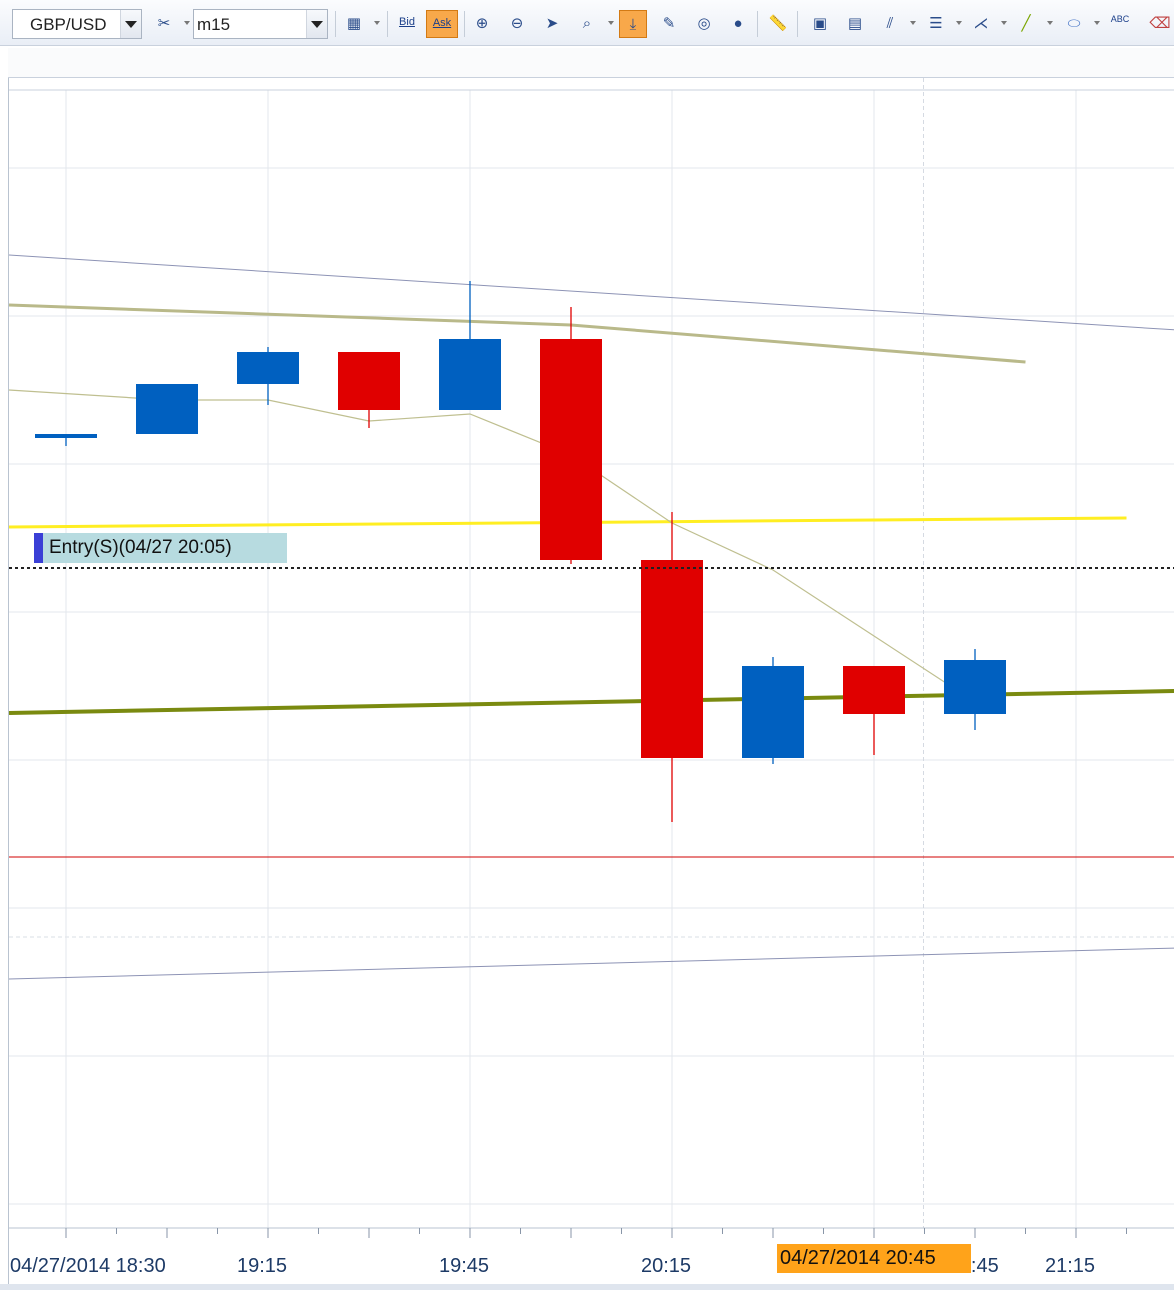 Image resolution: width=1174 pixels, height=1290 pixels. I want to click on chart-bottom-border, so click(587, 1287).